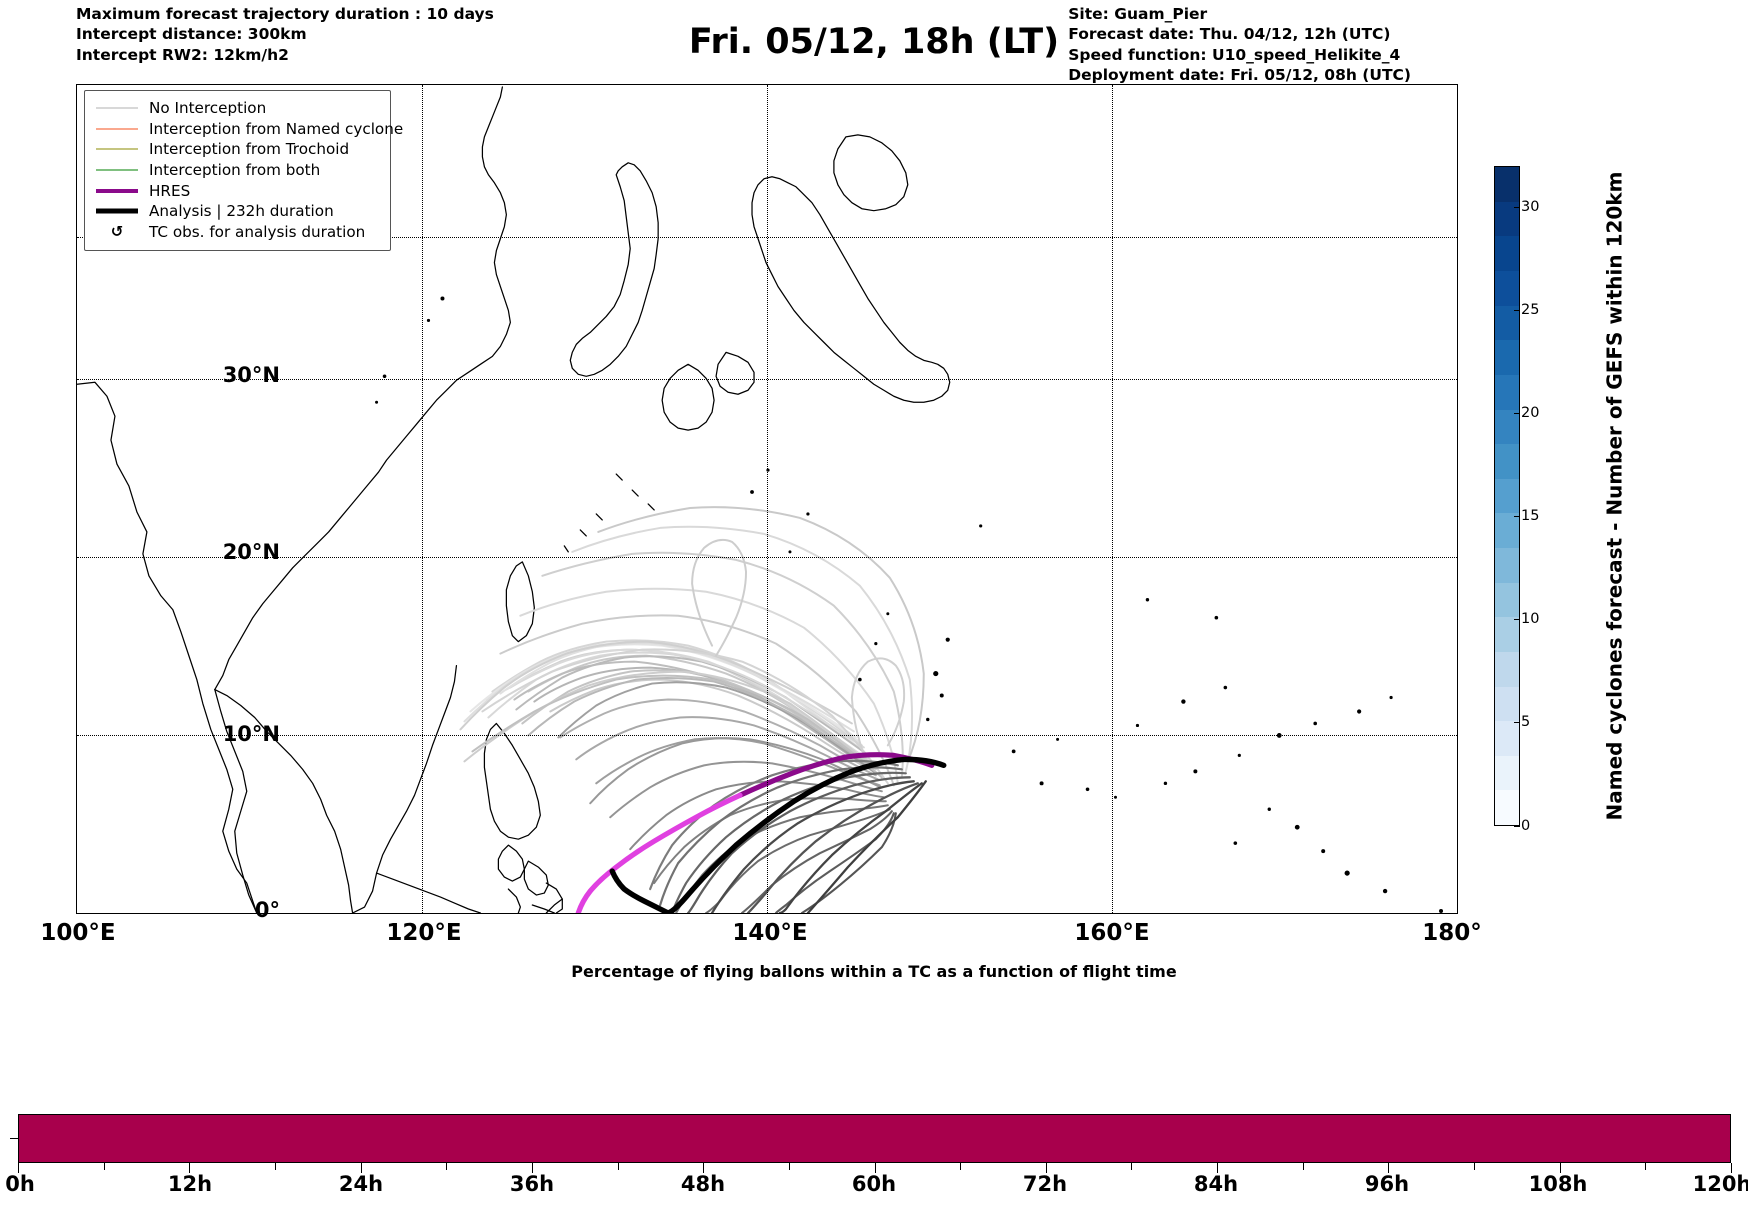 The width and height of the screenshot is (1748, 1213). What do you see at coordinates (267, 910) in the screenshot?
I see `ytick-0: 0°` at bounding box center [267, 910].